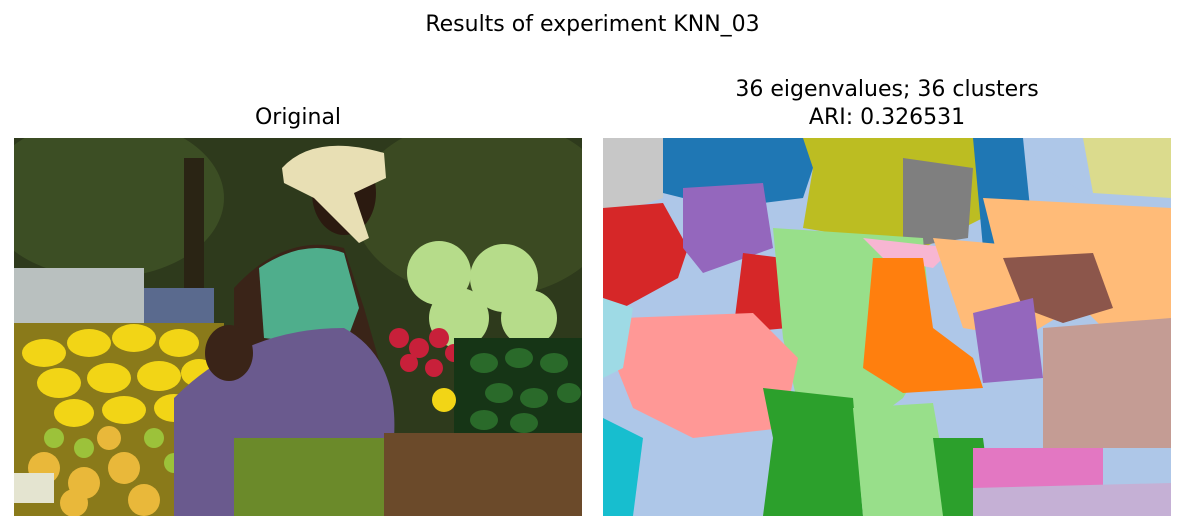  I want to click on segmentation-title-line2: ARI: 0.326531, so click(887, 117).